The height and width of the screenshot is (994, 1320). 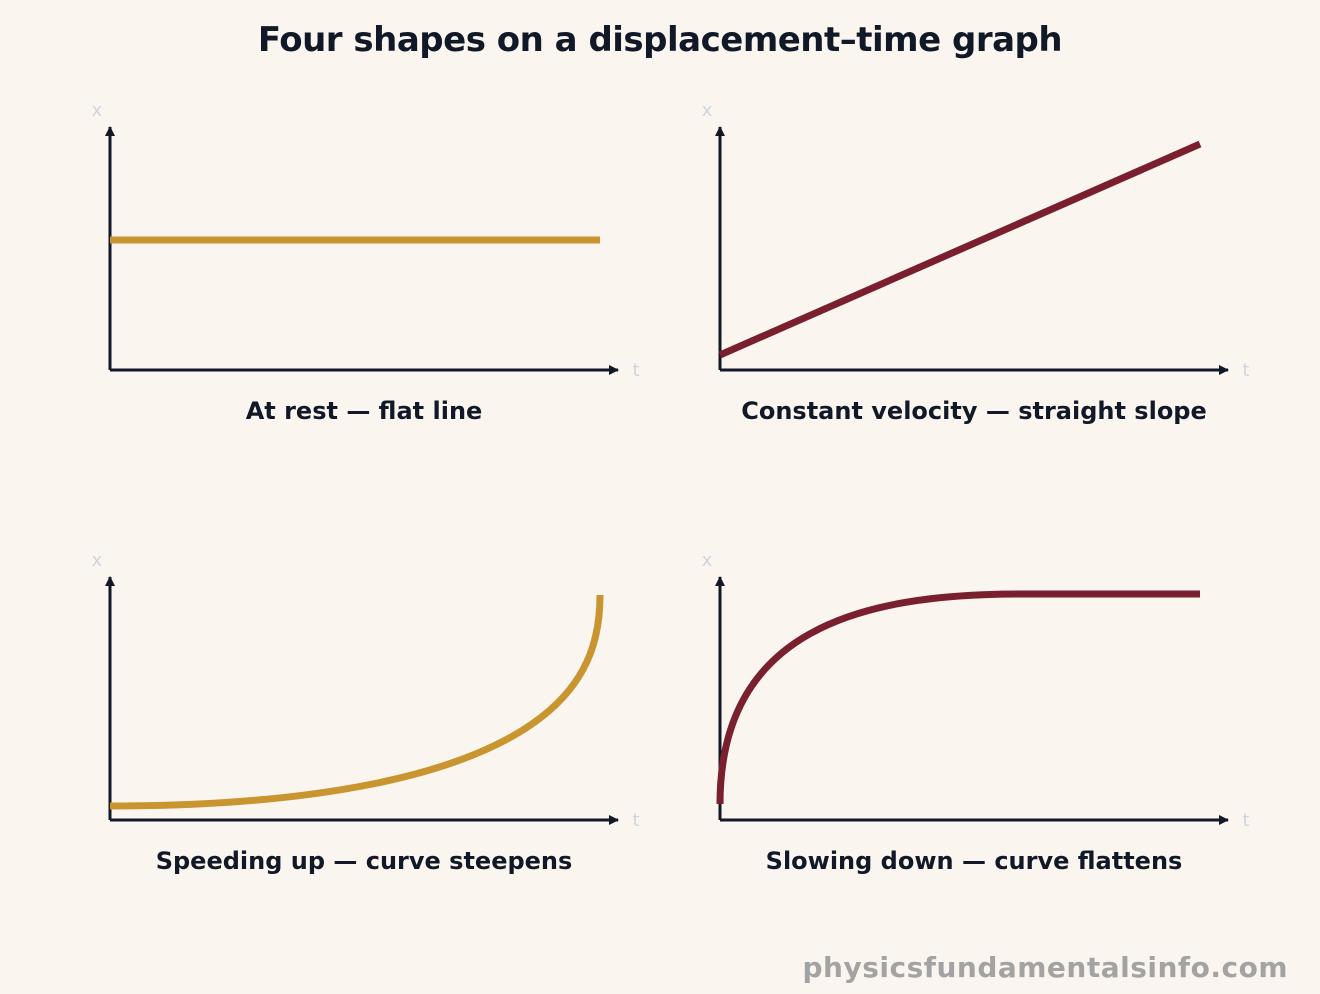 I want to click on footer-website: physicsfundamentalsinfo.com, so click(x=1045, y=967).